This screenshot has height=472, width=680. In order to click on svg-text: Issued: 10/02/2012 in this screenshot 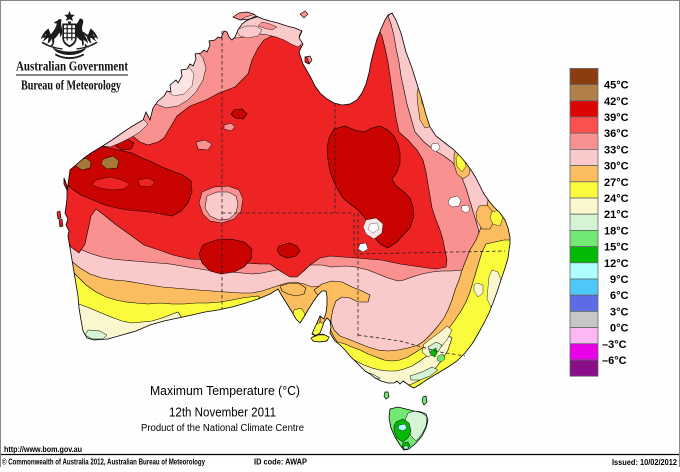, I will do `click(644, 462)`.